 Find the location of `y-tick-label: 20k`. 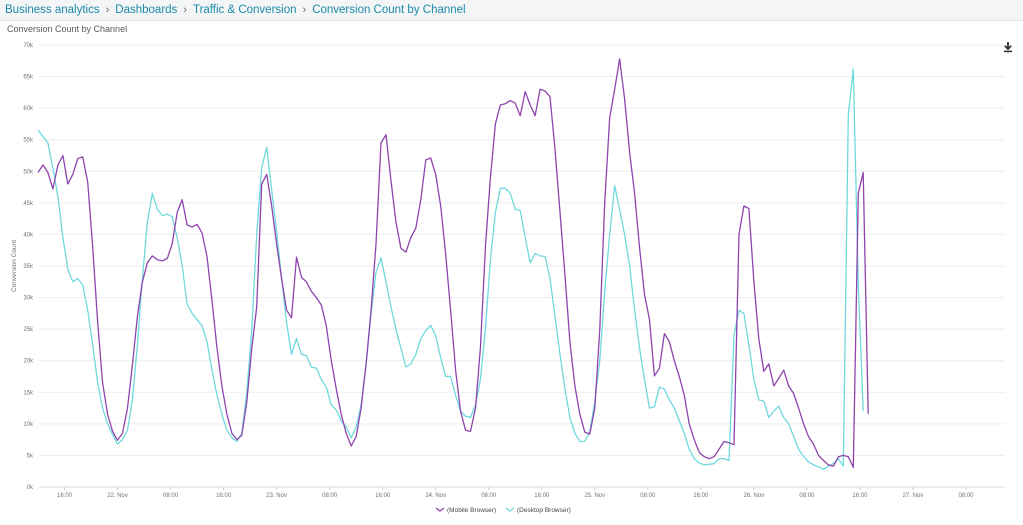

y-tick-label: 20k is located at coordinates (28, 362).